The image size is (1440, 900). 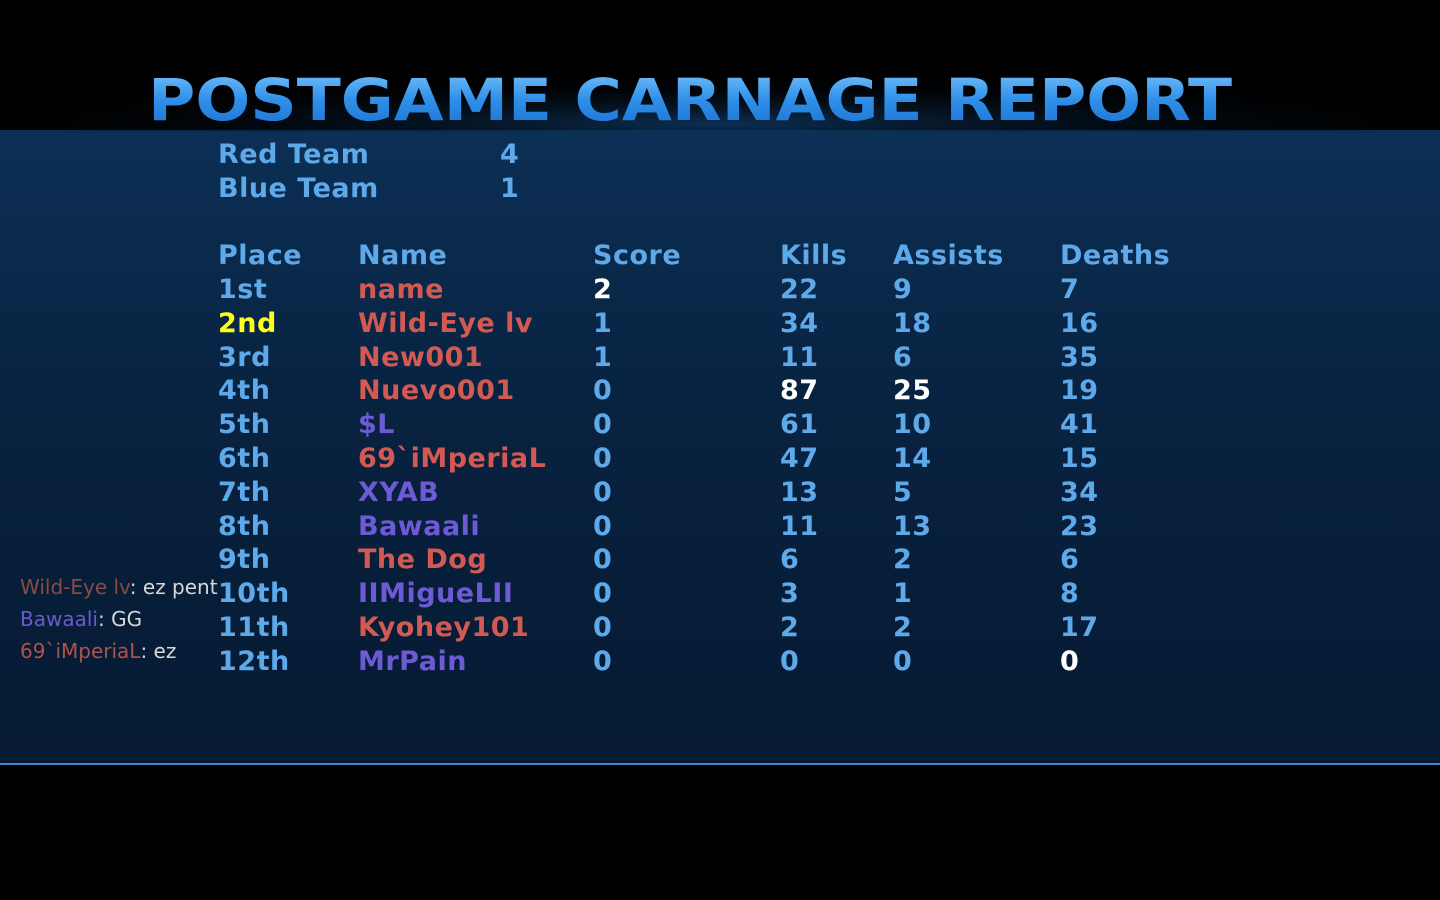 What do you see at coordinates (903, 357) in the screenshot?
I see `cell-assists: 6` at bounding box center [903, 357].